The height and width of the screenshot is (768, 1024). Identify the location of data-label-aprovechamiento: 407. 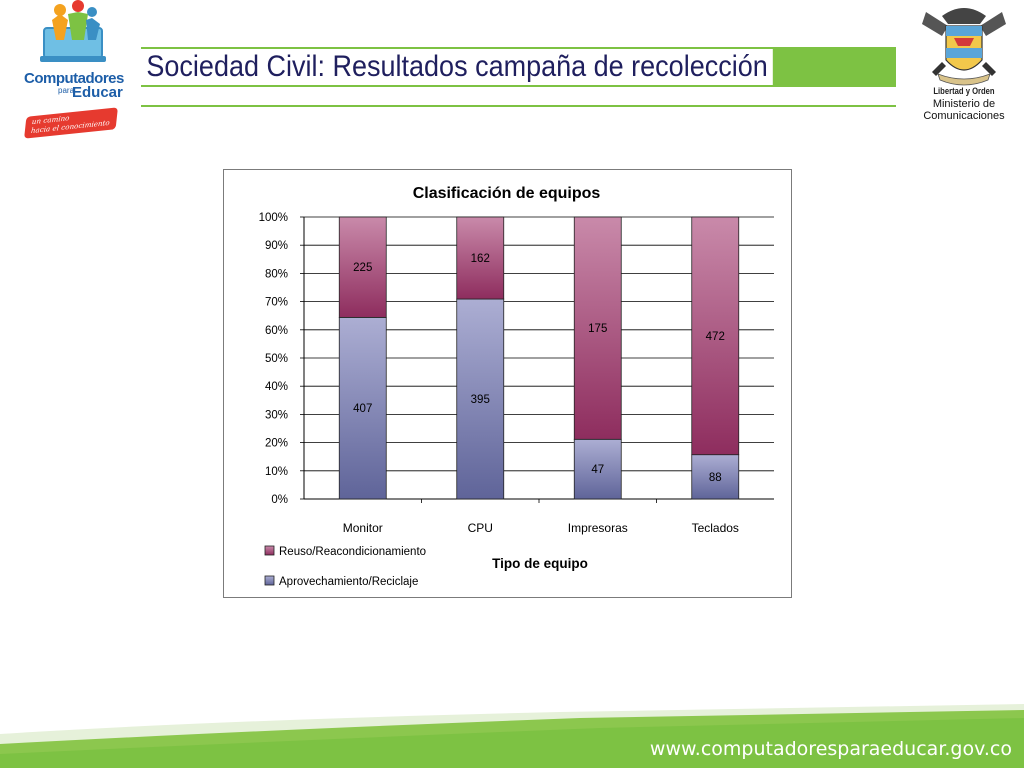
(362, 409).